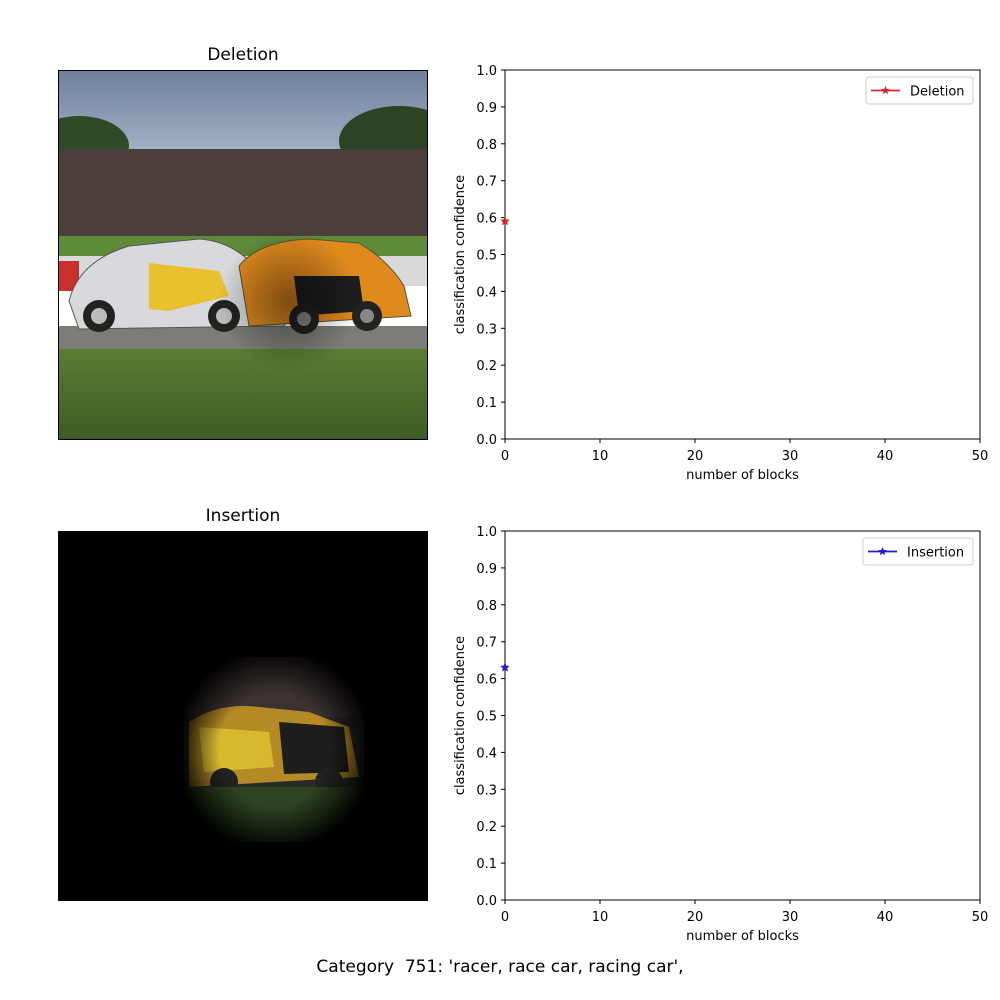 The height and width of the screenshot is (1000, 1000). Describe the element at coordinates (243, 55) in the screenshot. I see `deletion-panel-title: Deletion` at that location.